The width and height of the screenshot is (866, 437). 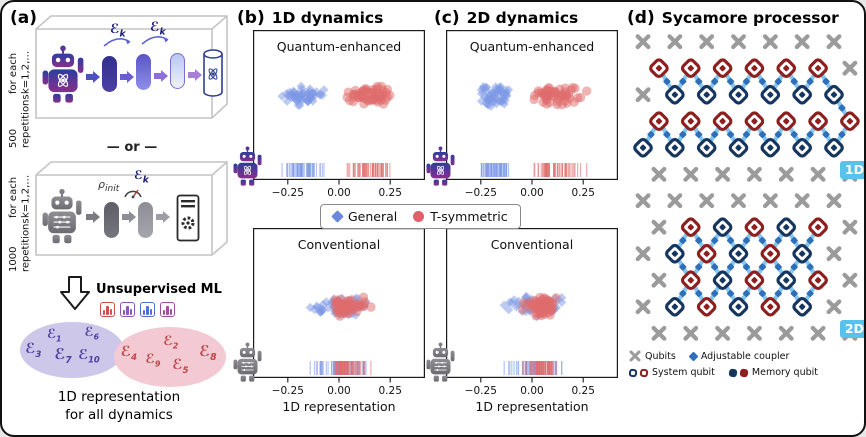 I want to click on caption-500-line1: 500 repetitions, so click(x=20, y=121).